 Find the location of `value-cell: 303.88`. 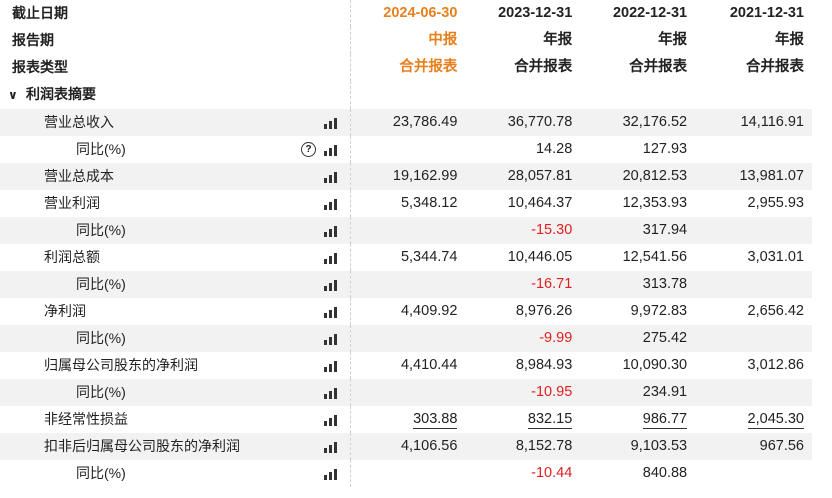

value-cell: 303.88 is located at coordinates (408, 419).